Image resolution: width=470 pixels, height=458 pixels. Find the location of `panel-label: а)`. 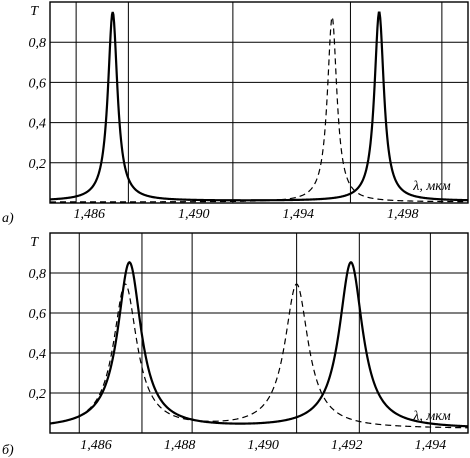

panel-label: а) is located at coordinates (8, 218).